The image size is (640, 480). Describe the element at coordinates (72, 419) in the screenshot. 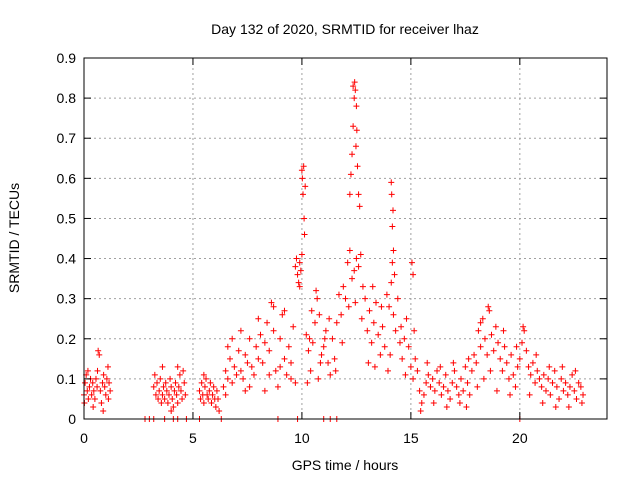

I see `y-tick-label: 0` at that location.